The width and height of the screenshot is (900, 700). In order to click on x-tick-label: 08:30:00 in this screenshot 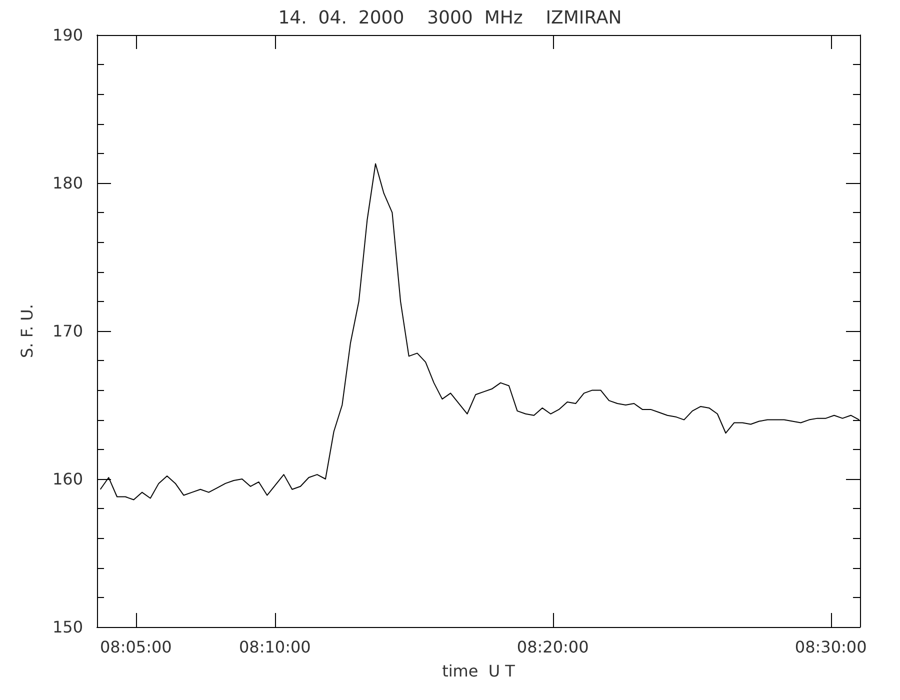, I will do `click(830, 647)`.